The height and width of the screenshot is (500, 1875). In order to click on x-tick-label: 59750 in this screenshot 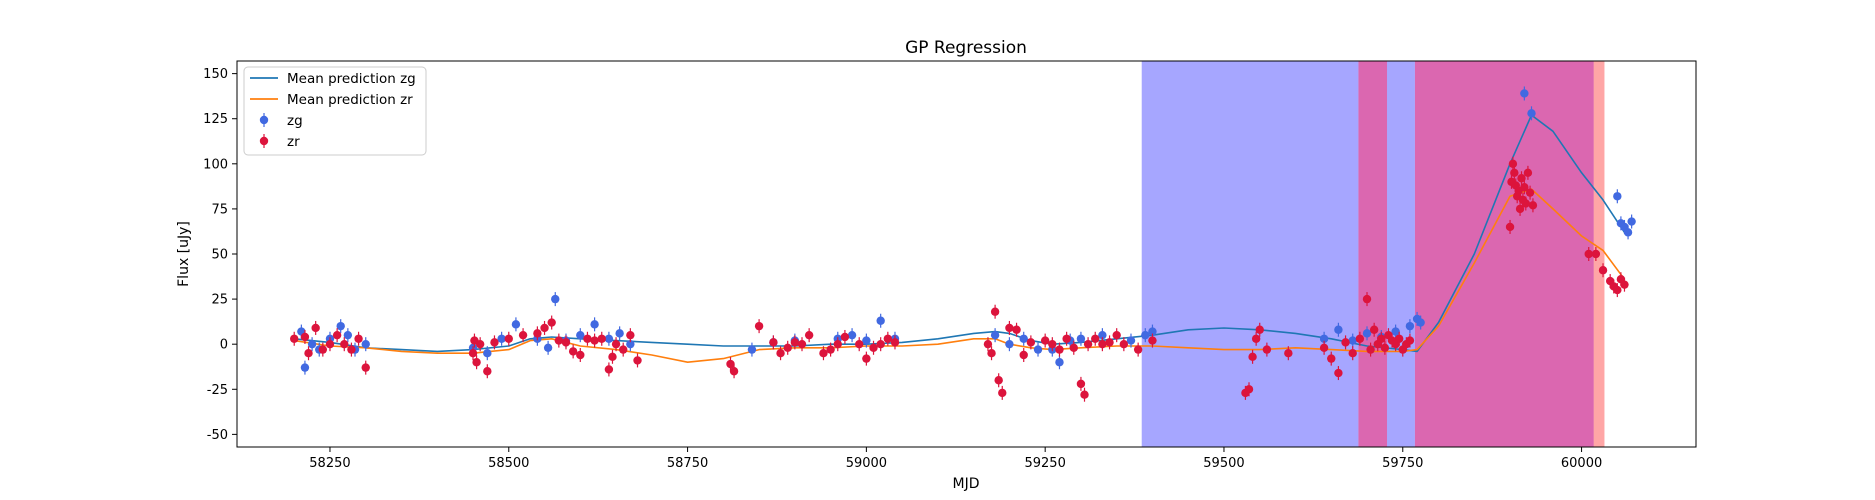, I will do `click(1402, 463)`.